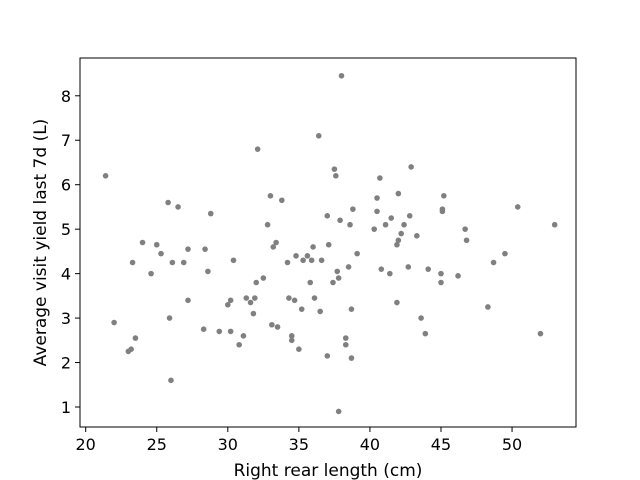 The width and height of the screenshot is (640, 480). What do you see at coordinates (41, 243) in the screenshot?
I see `y-axis-label: Average visit yield last 7d (L)` at bounding box center [41, 243].